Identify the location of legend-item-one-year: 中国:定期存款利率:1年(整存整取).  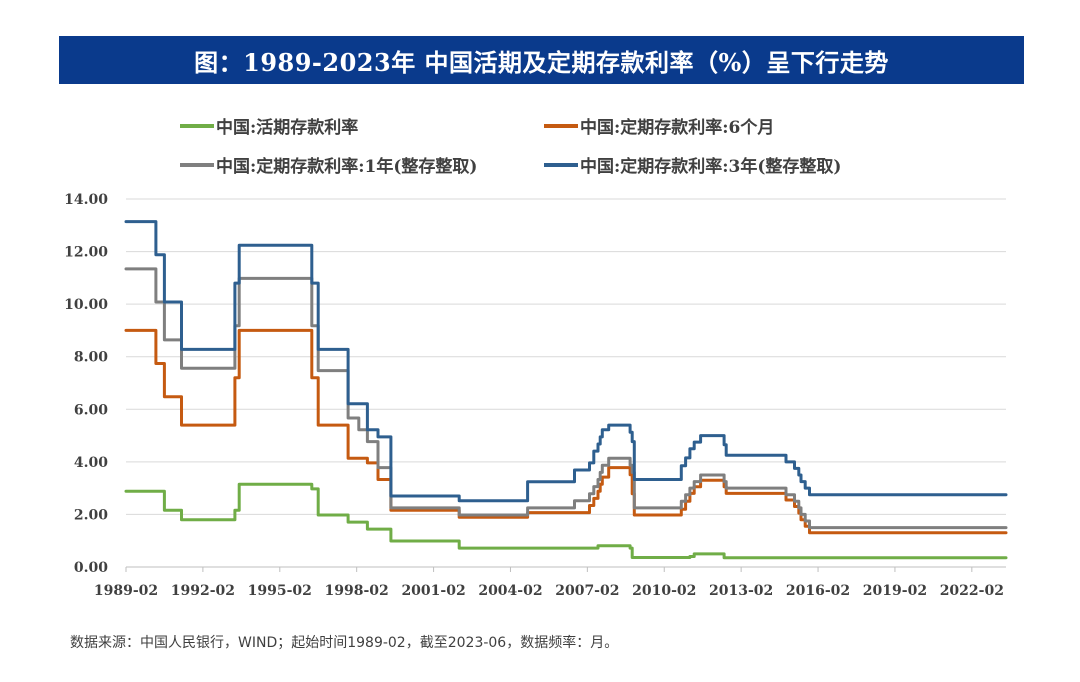
(328, 164).